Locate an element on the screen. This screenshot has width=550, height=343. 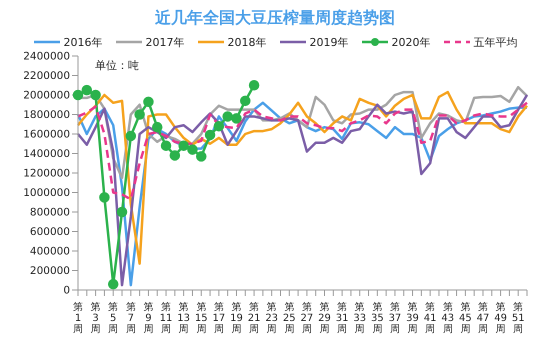
x-tick-label: 第3周 is located at coordinates (95, 318).